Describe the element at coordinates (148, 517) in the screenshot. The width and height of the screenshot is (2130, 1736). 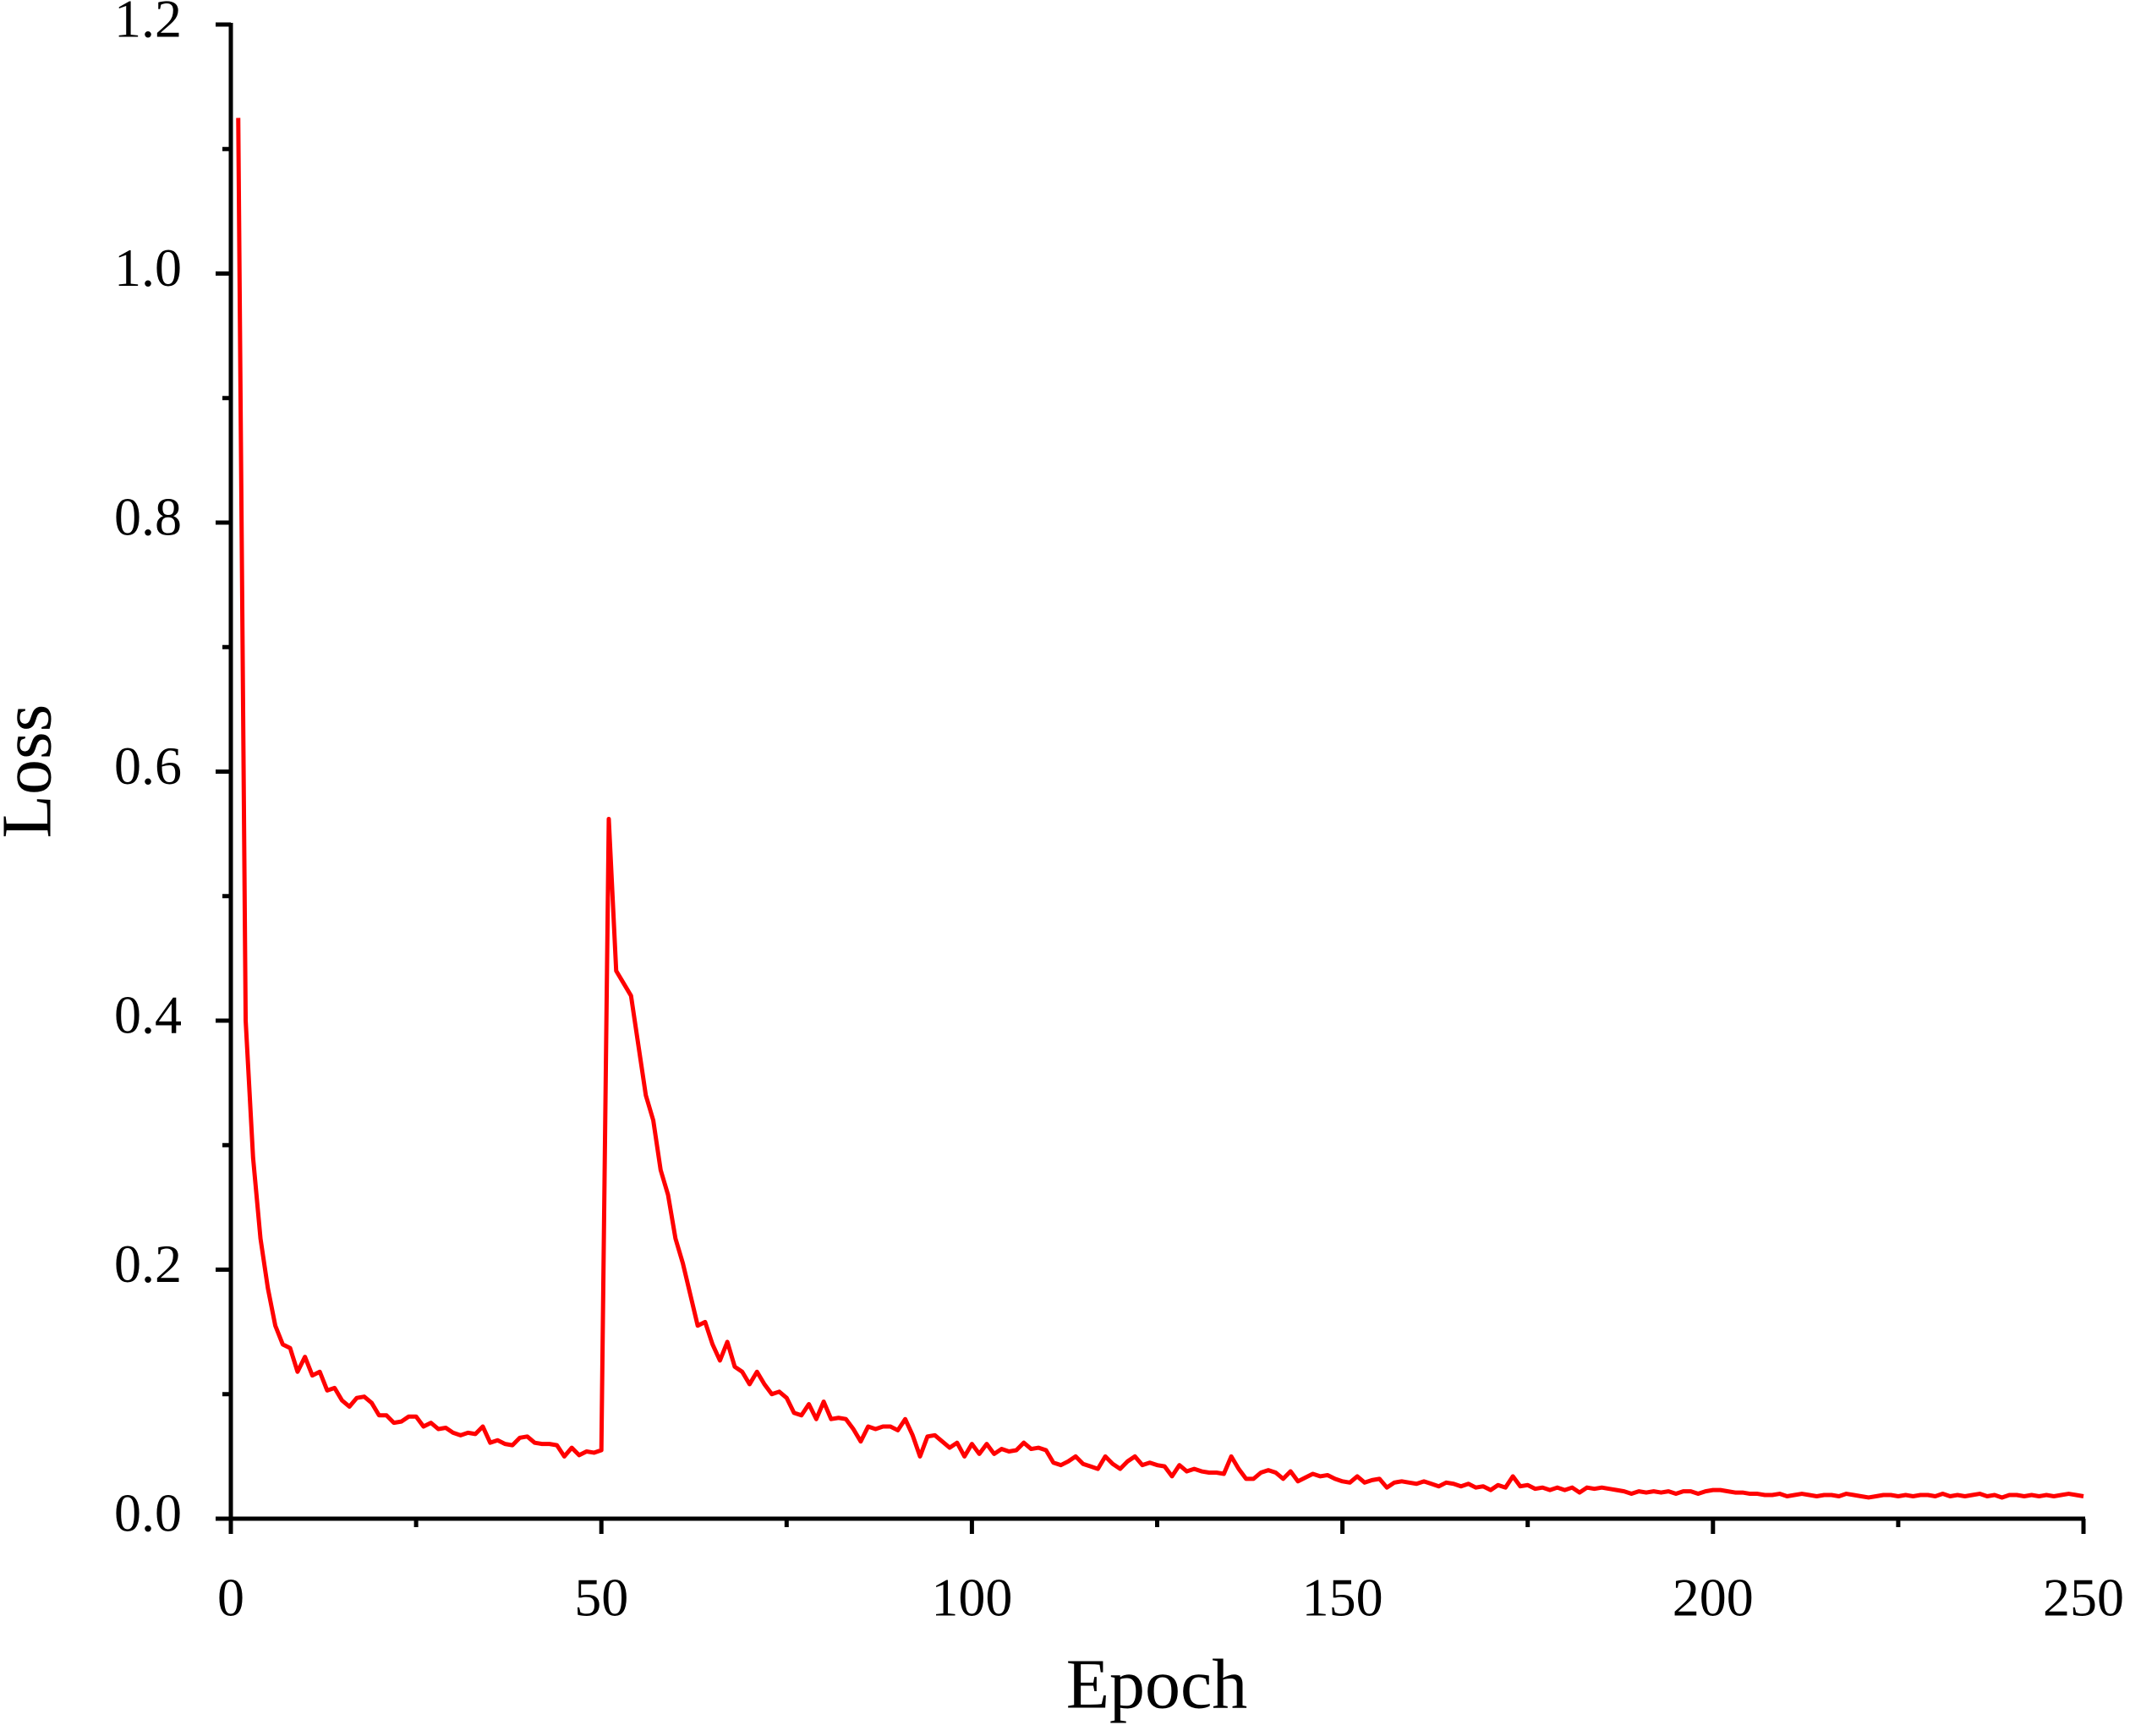
I see `y-tick-label: 0.8` at that location.